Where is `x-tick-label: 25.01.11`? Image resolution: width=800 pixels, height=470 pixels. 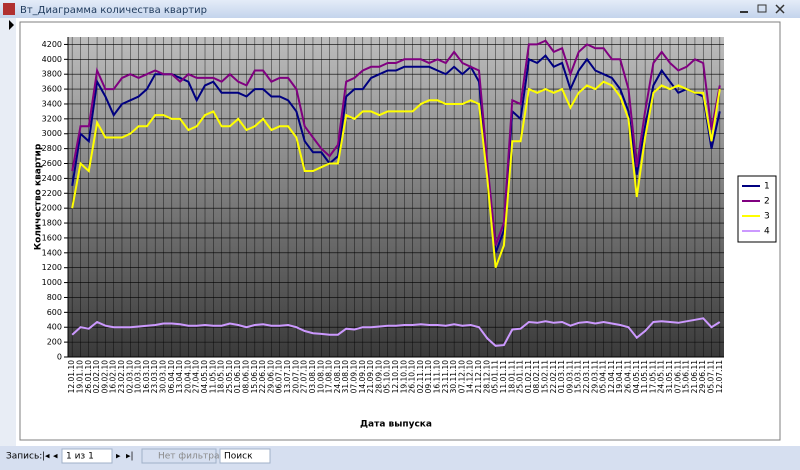 x-tick-label: 25.01.11 is located at coordinates (520, 377).